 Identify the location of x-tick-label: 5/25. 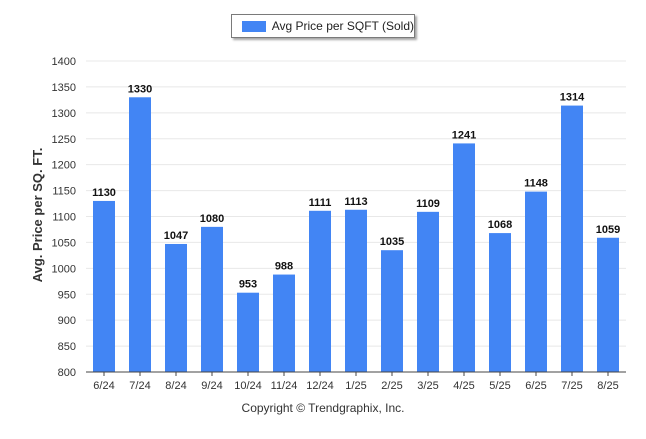
(499, 386).